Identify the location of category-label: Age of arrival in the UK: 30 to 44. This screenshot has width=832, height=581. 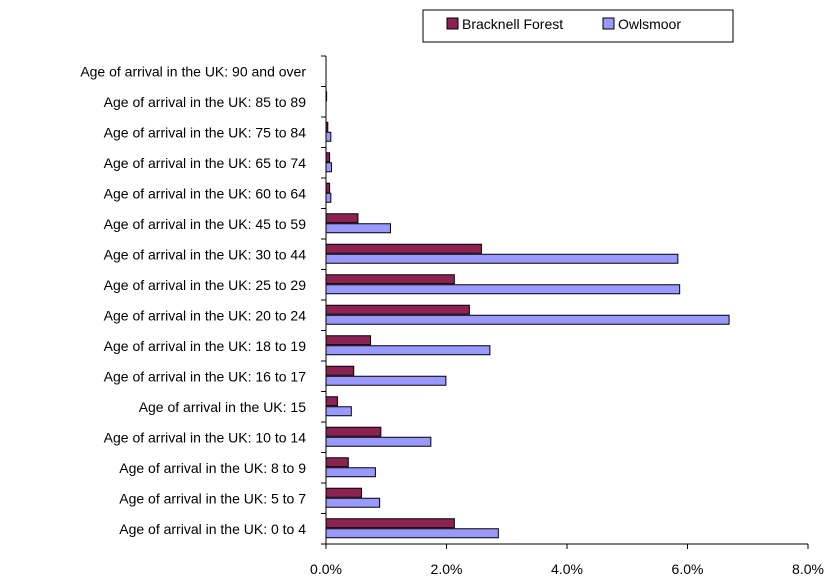
(205, 254).